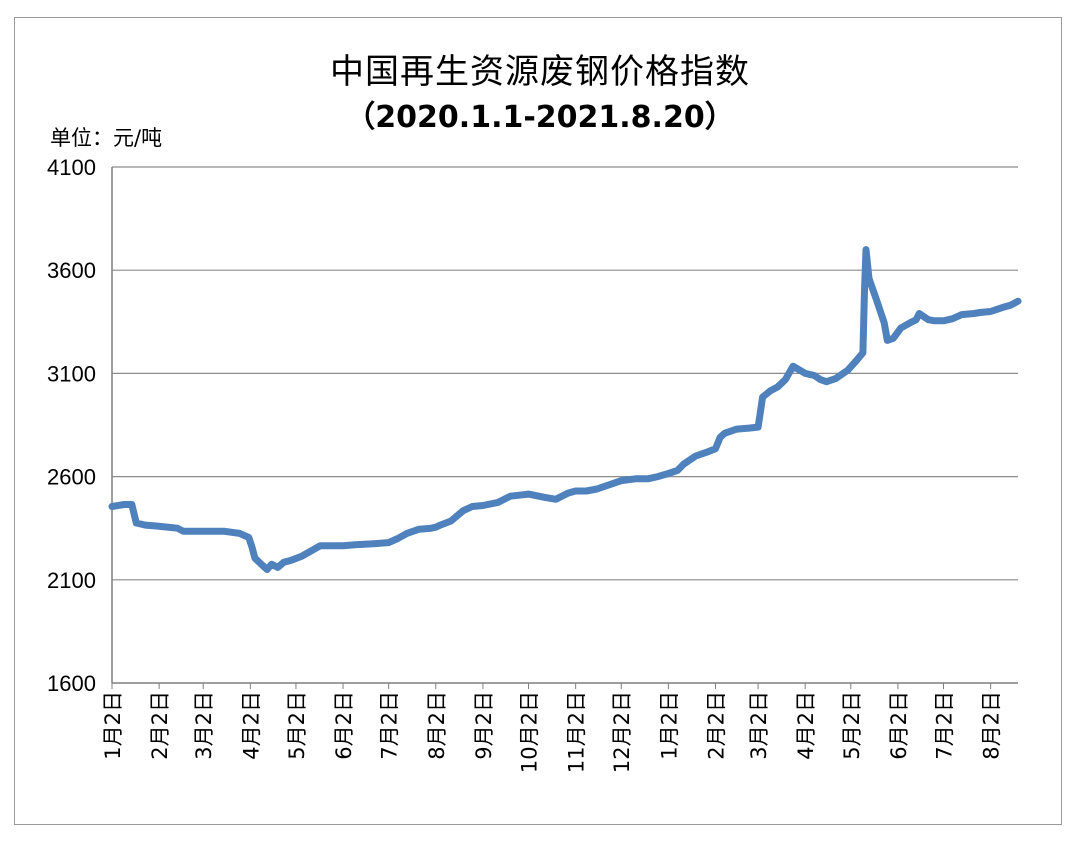 Image resolution: width=1080 pixels, height=853 pixels. Describe the element at coordinates (71, 373) in the screenshot. I see `y-tick-label: 3100` at that location.